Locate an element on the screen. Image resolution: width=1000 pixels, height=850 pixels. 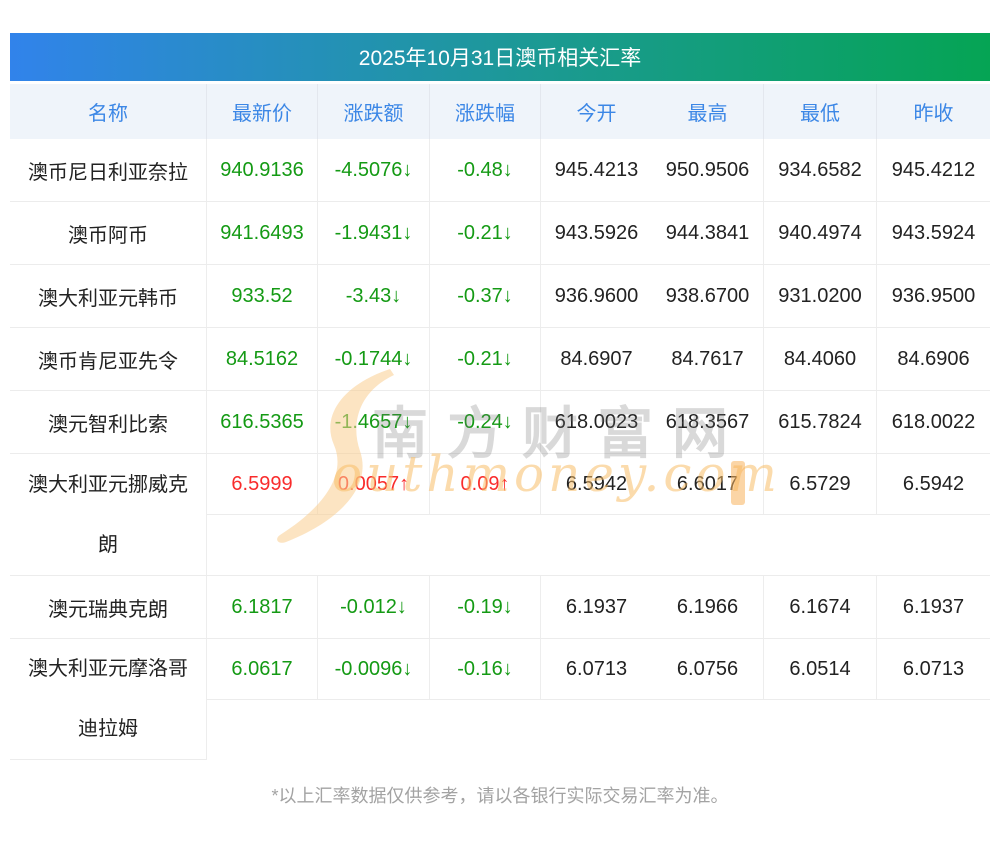
cell-pct: -0.24↓ is located at coordinates (485, 422).